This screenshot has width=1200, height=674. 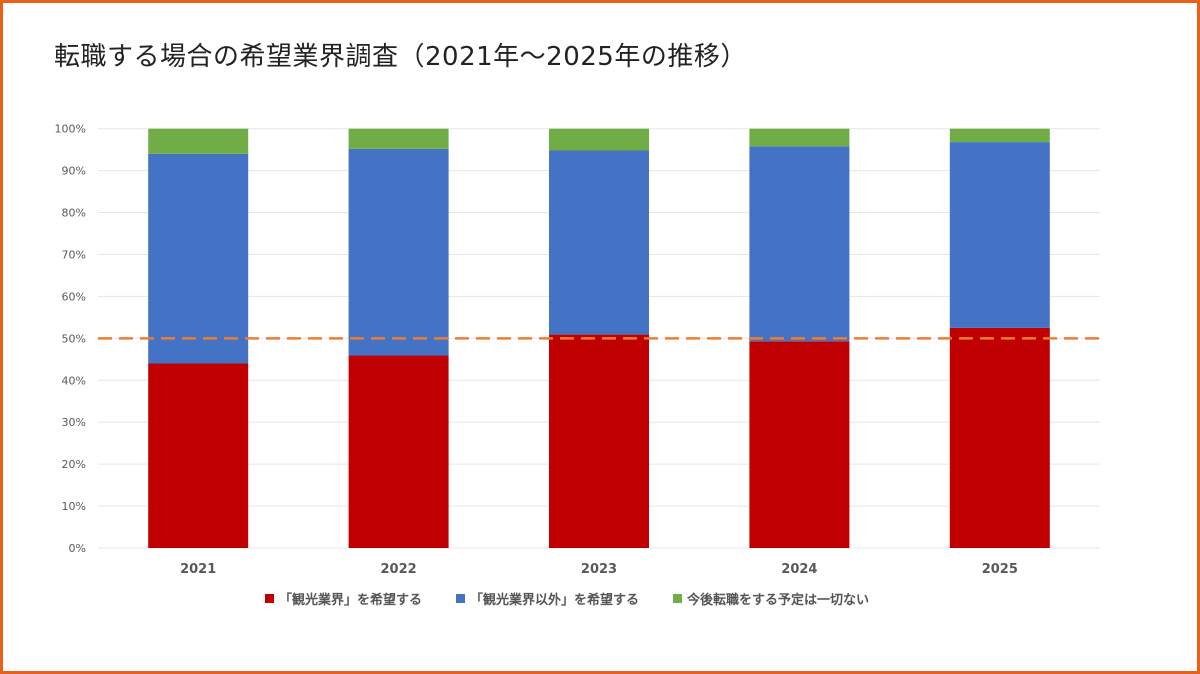 What do you see at coordinates (77, 548) in the screenshot?
I see `y-tick-label: 0%` at bounding box center [77, 548].